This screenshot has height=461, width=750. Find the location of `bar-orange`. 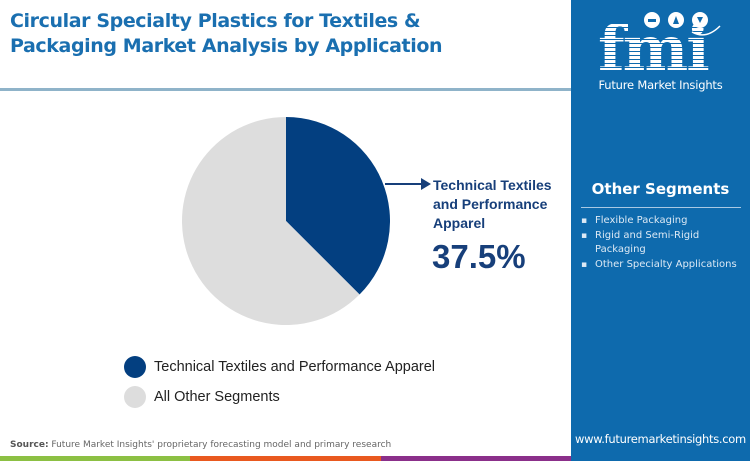

bar-orange is located at coordinates (285, 458).